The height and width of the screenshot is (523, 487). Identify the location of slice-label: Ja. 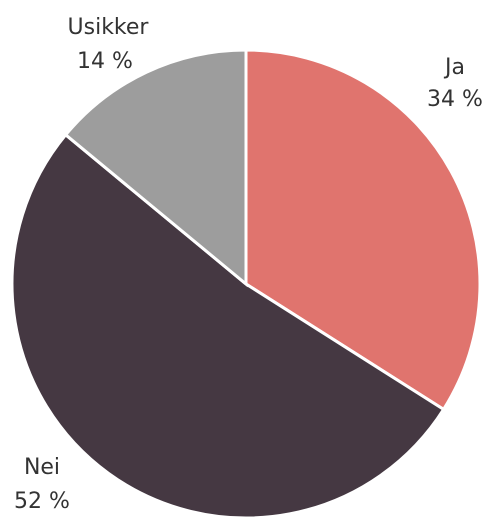
(454, 67).